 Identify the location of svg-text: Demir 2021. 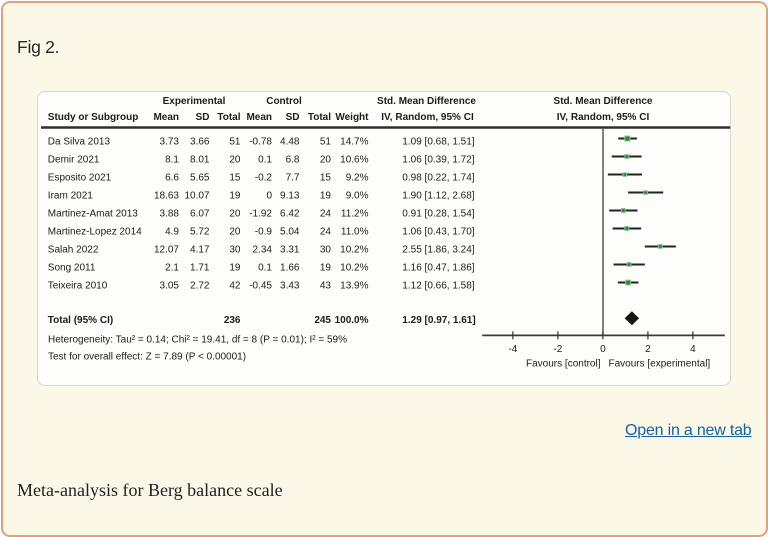
(74, 159).